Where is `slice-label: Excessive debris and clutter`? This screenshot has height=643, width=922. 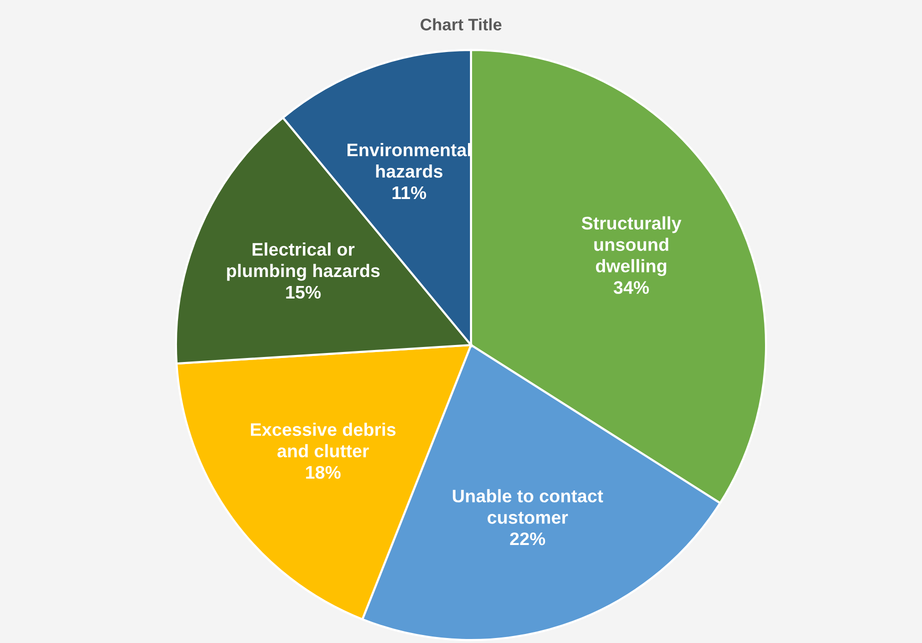 slice-label: Excessive debris and clutter is located at coordinates (323, 440).